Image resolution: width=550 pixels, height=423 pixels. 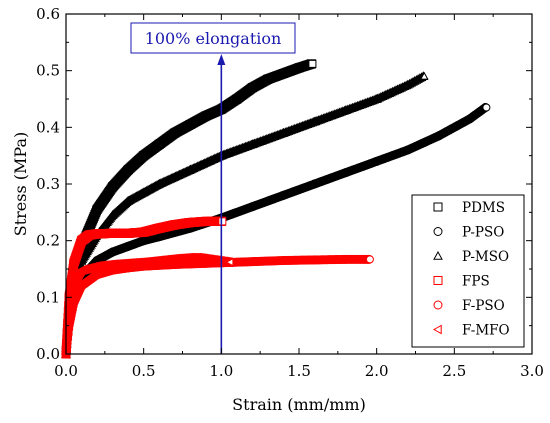 What do you see at coordinates (437, 329) in the screenshot?
I see `marker-triangle-left` at bounding box center [437, 329].